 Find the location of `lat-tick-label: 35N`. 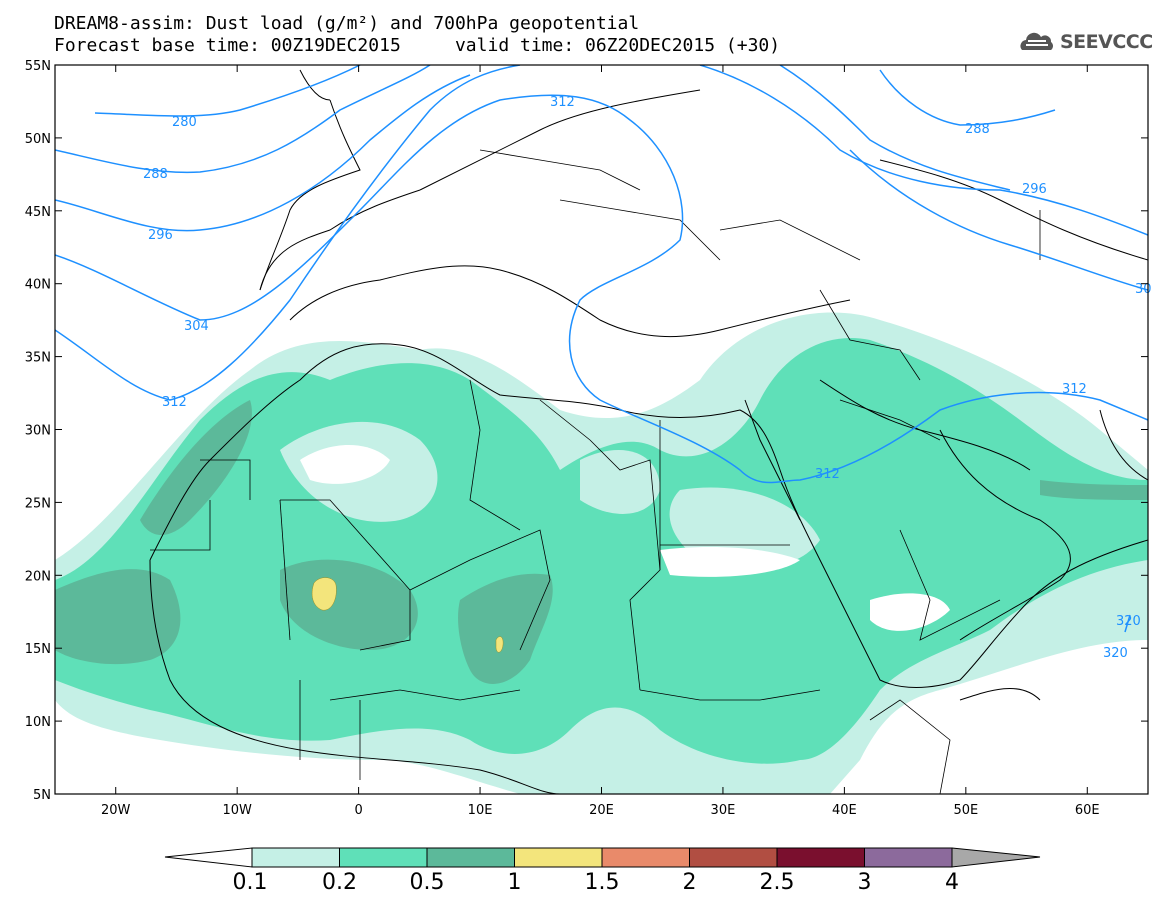

lat-tick-label: 35N is located at coordinates (38, 358).